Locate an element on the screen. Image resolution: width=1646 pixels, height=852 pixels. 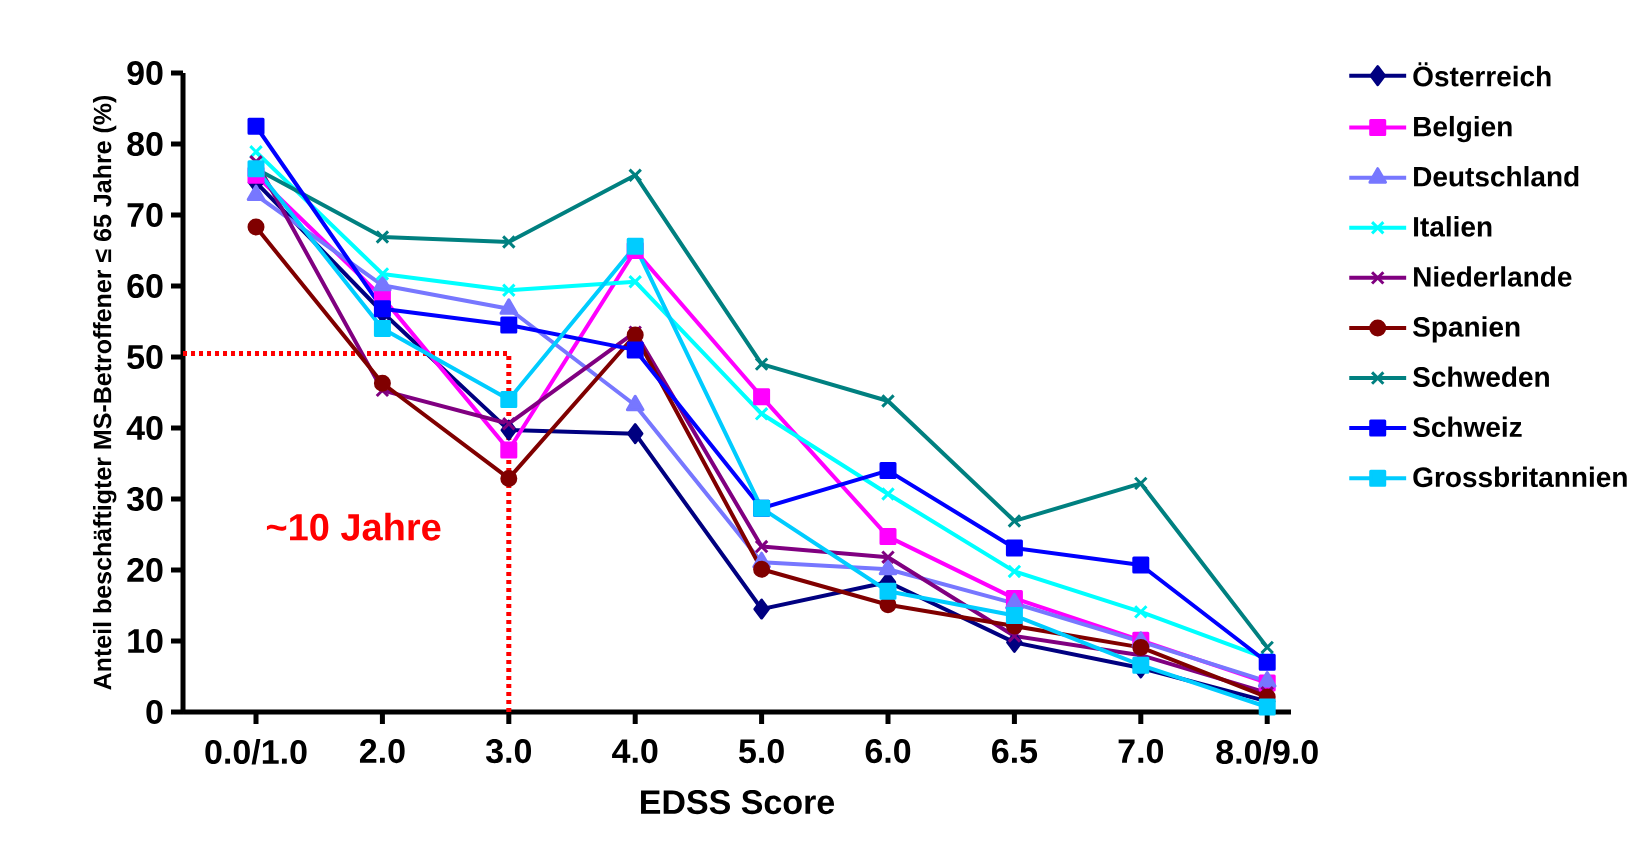
y-tick-label: 10 is located at coordinates (145, 641).